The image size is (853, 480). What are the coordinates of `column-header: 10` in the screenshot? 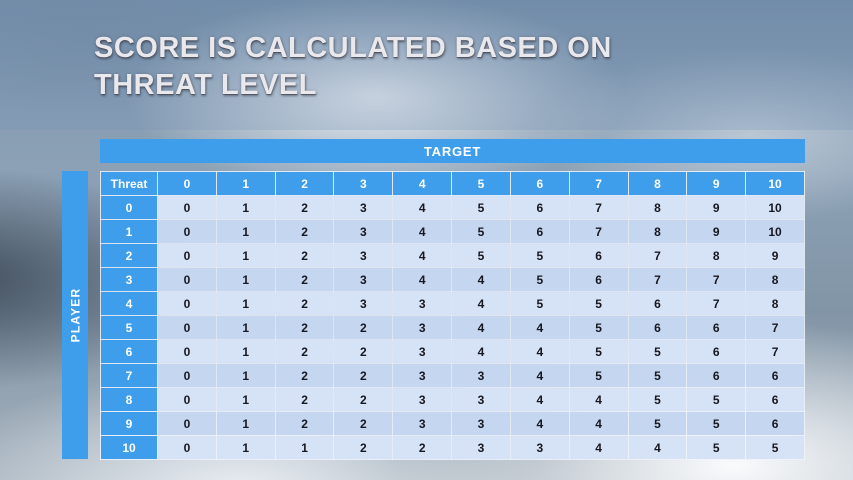 It's located at (775, 183).